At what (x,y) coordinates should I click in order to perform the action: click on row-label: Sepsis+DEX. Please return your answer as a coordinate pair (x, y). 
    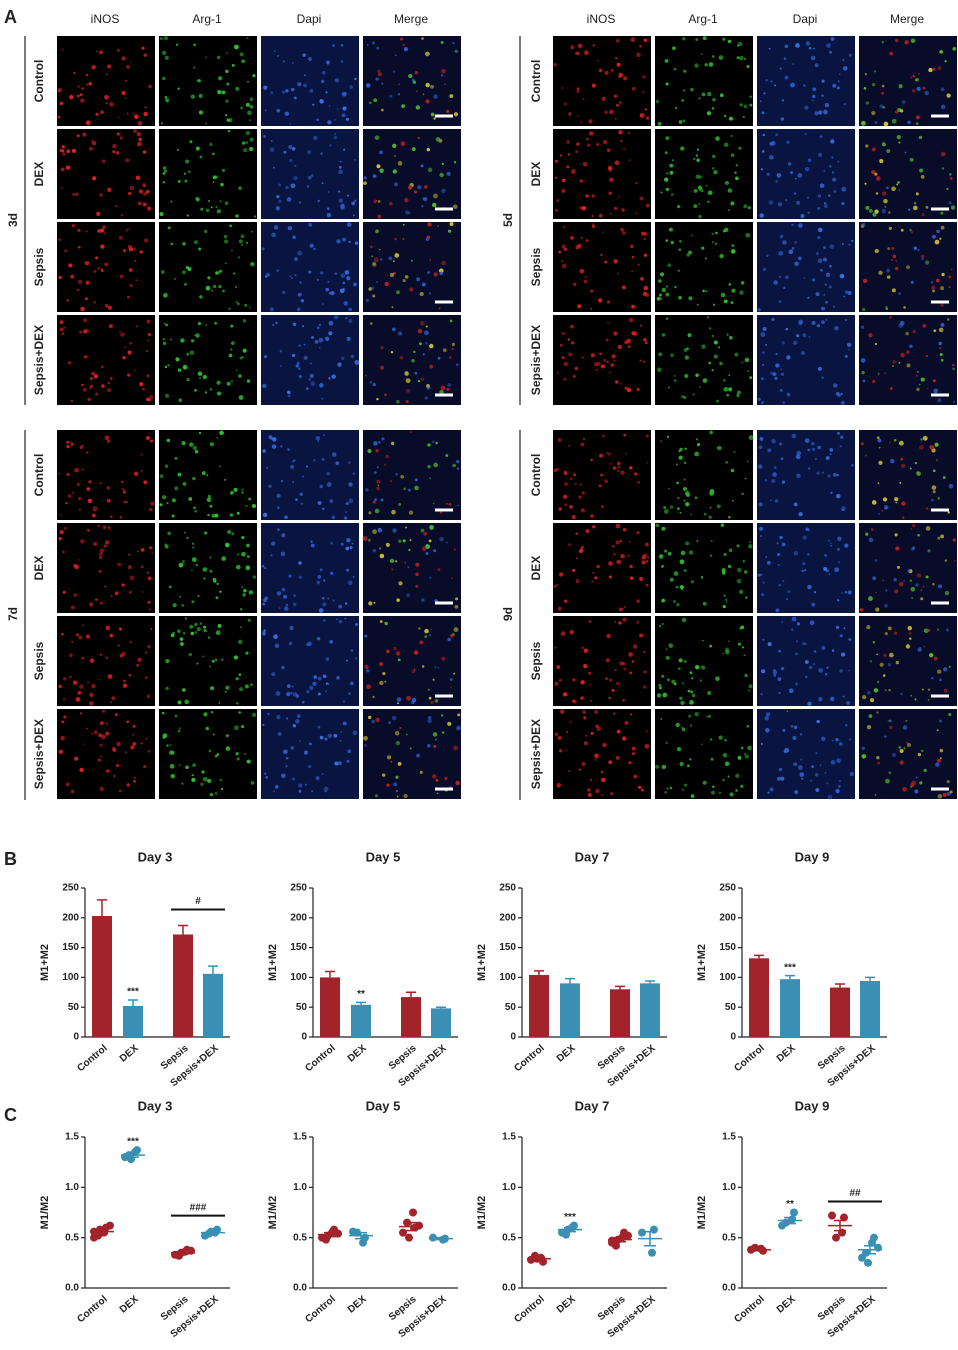
    Looking at the image, I should click on (536, 754).